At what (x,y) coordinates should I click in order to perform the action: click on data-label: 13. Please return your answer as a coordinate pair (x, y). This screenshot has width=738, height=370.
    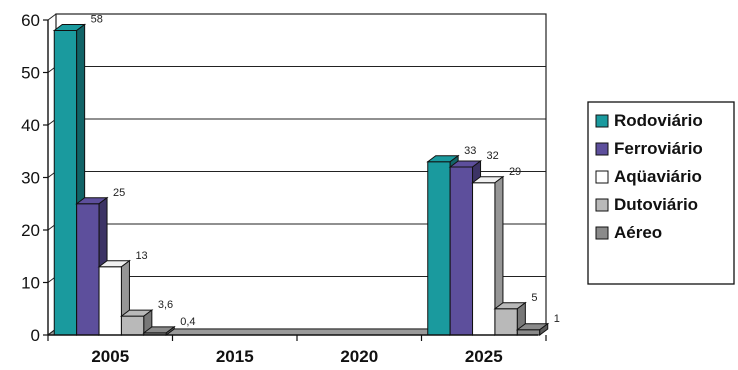
    Looking at the image, I should click on (141, 256).